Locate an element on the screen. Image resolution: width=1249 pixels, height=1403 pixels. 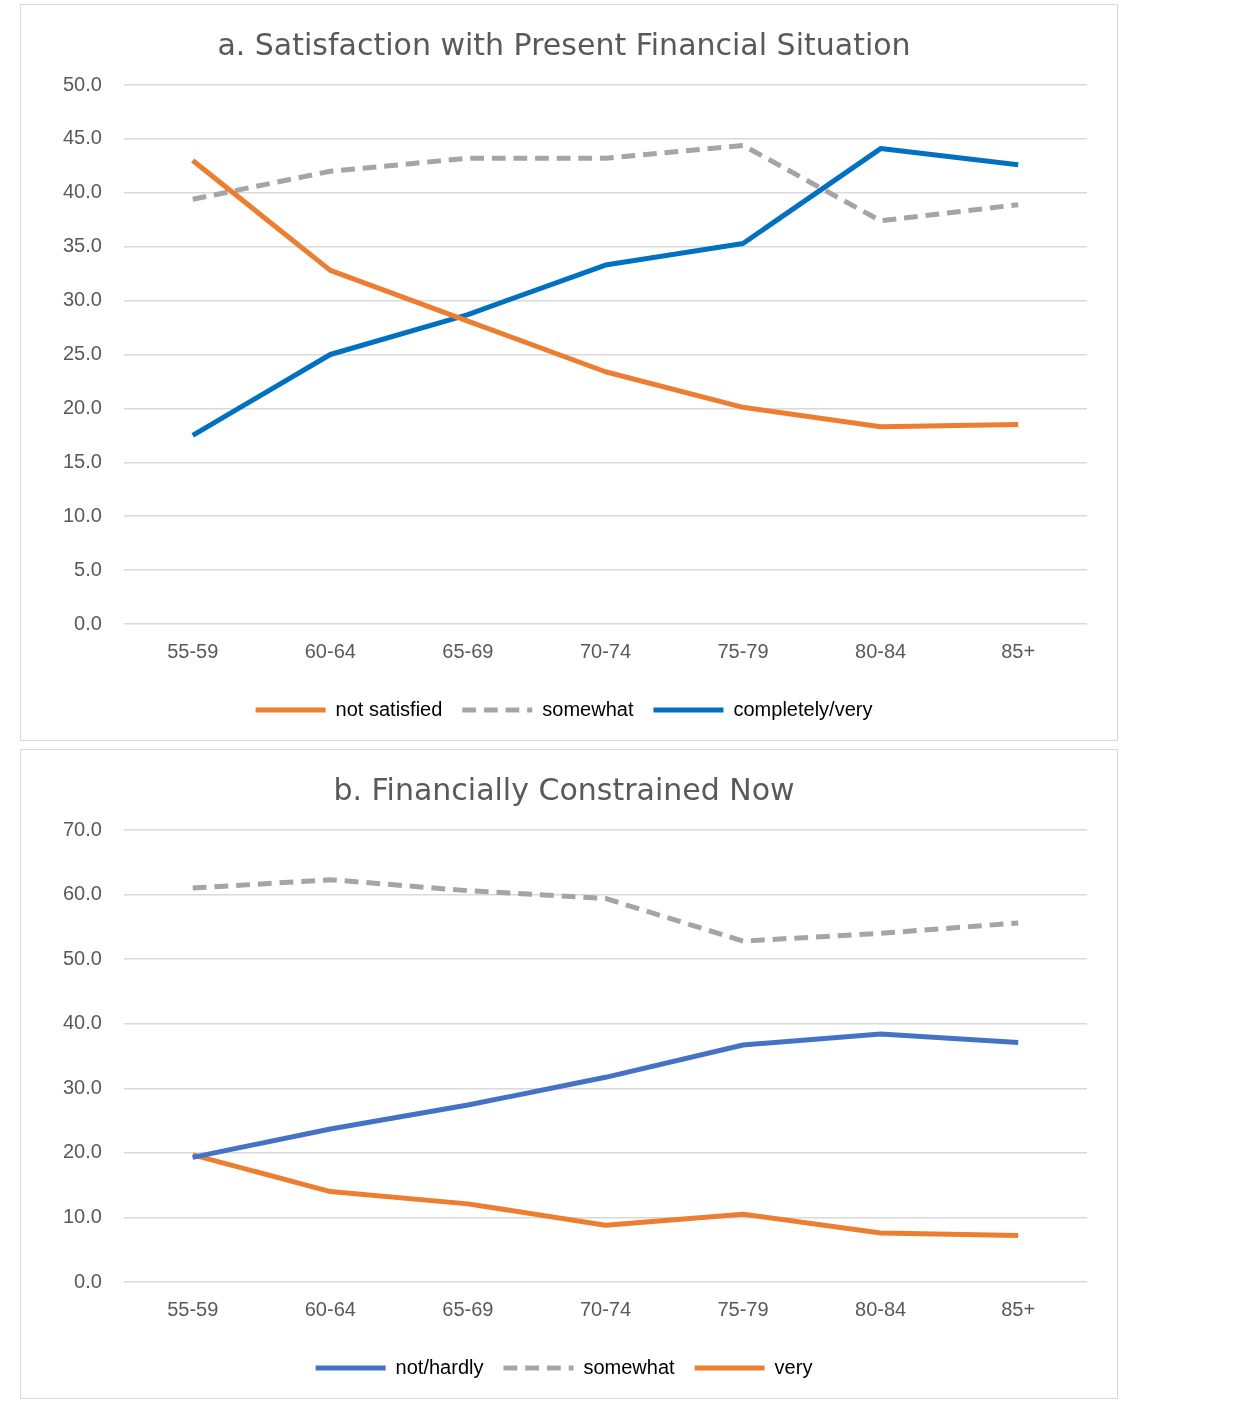
y-tick-label: 35.0 is located at coordinates (82, 245).